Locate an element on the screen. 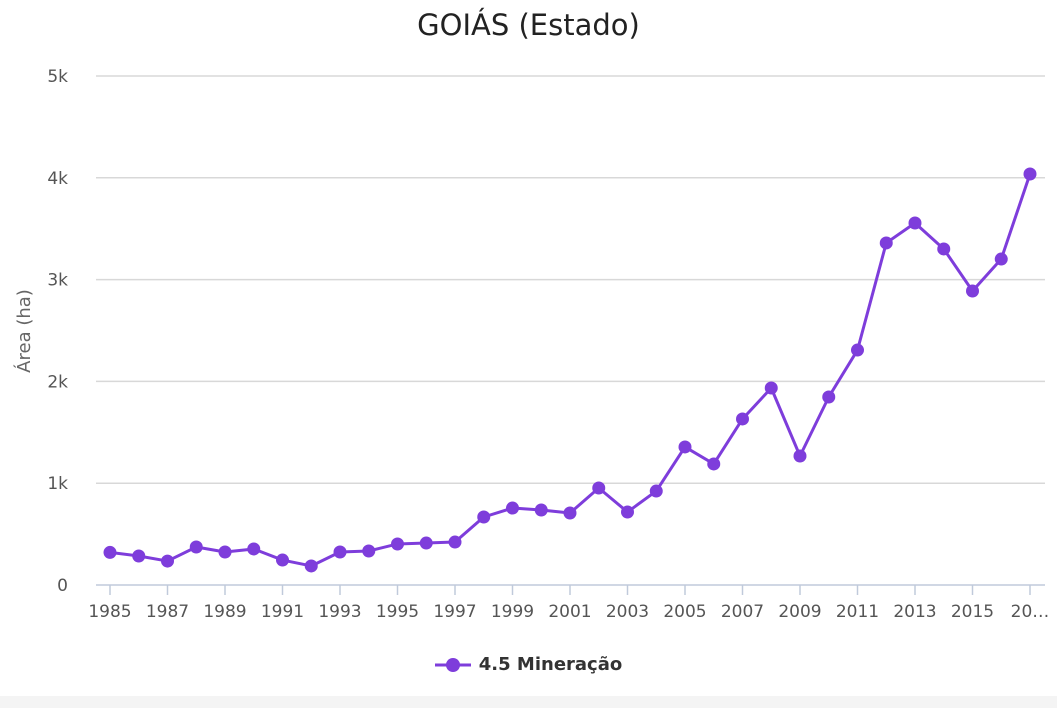 The image size is (1057, 708). chart-title: GOIÁS (Estado) is located at coordinates (528, 25).